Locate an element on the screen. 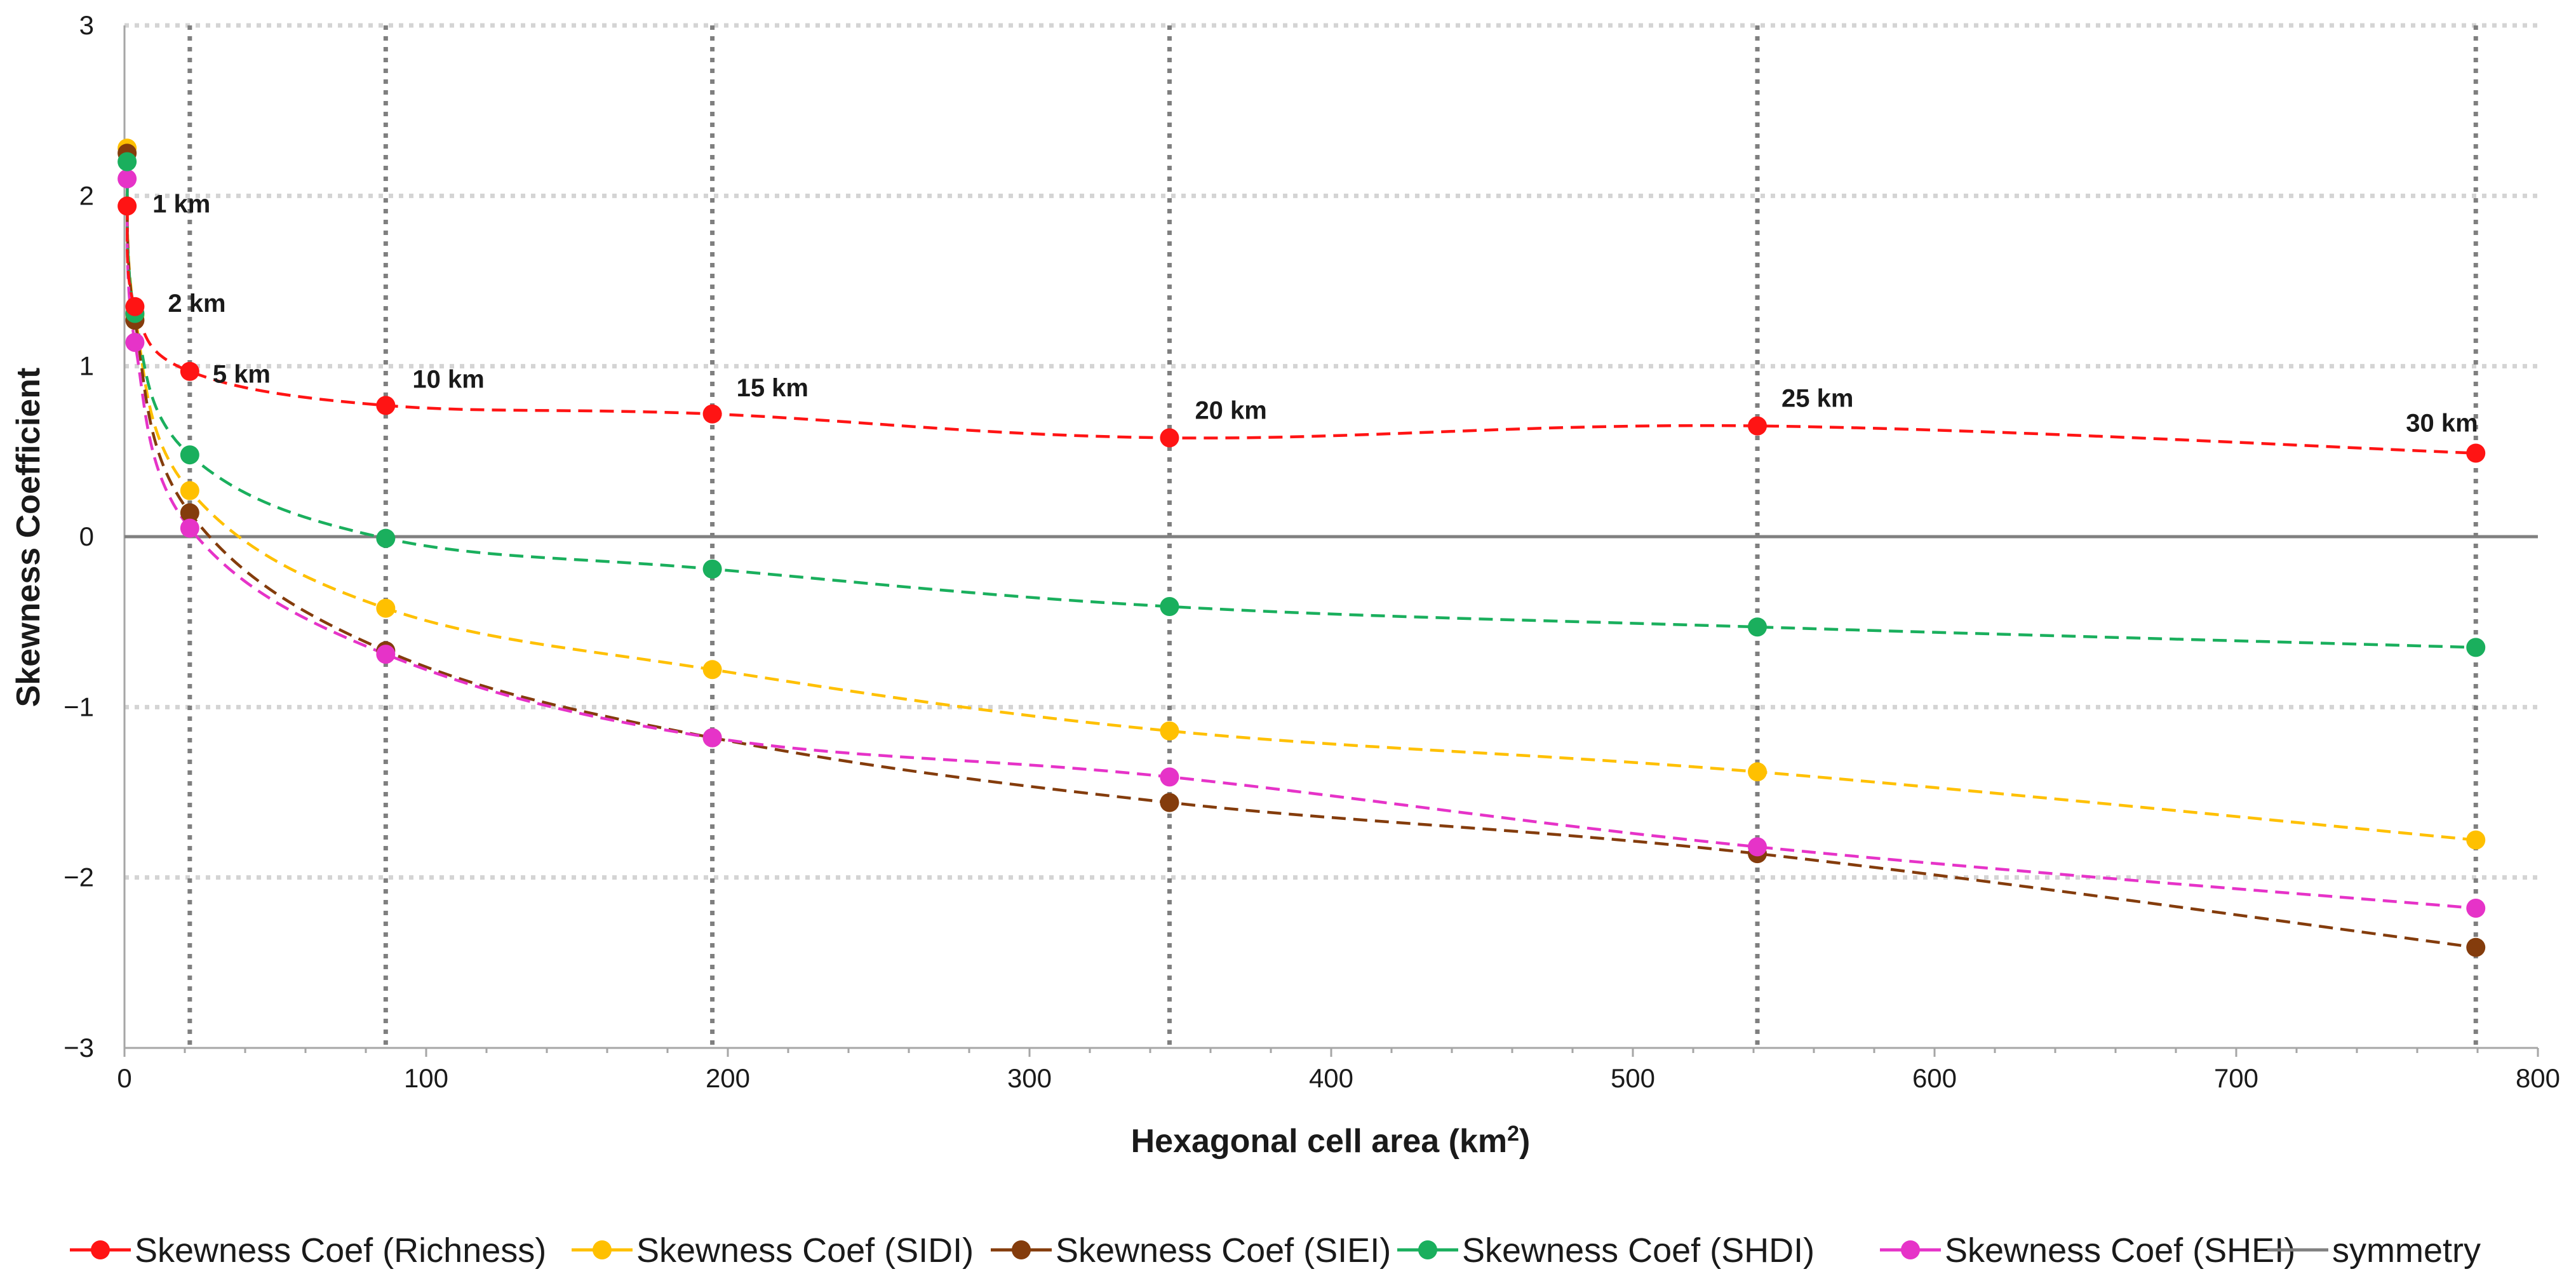 The width and height of the screenshot is (2576, 1288). legend-label: Skewness Coef (Richness) is located at coordinates (340, 1250).